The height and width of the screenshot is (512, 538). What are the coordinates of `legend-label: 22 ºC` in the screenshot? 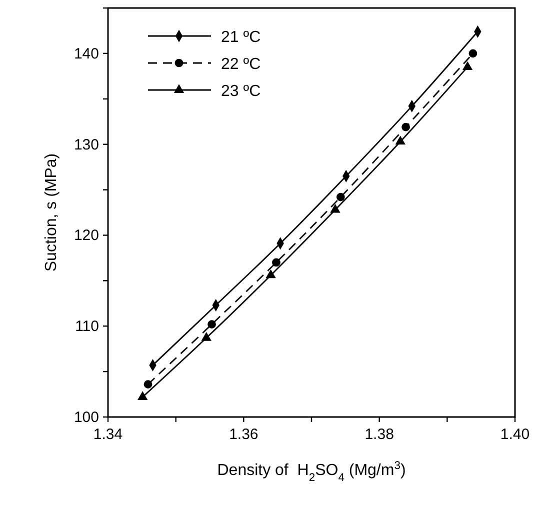 It's located at (241, 64).